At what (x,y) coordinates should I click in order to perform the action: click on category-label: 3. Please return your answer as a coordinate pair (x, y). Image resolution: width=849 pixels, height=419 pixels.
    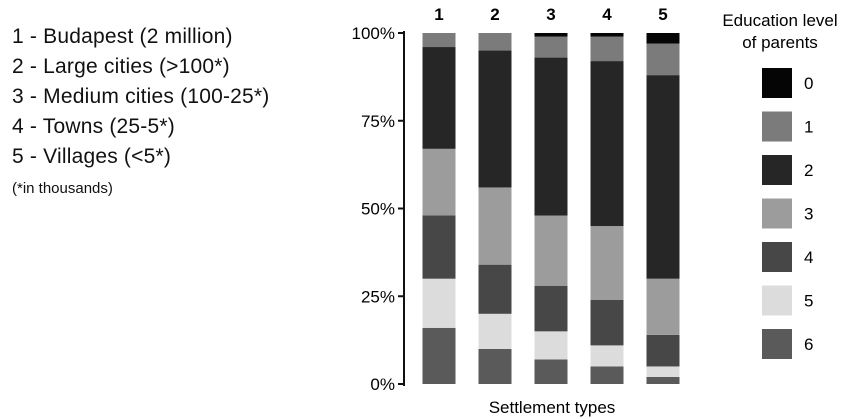
    Looking at the image, I should click on (550, 14).